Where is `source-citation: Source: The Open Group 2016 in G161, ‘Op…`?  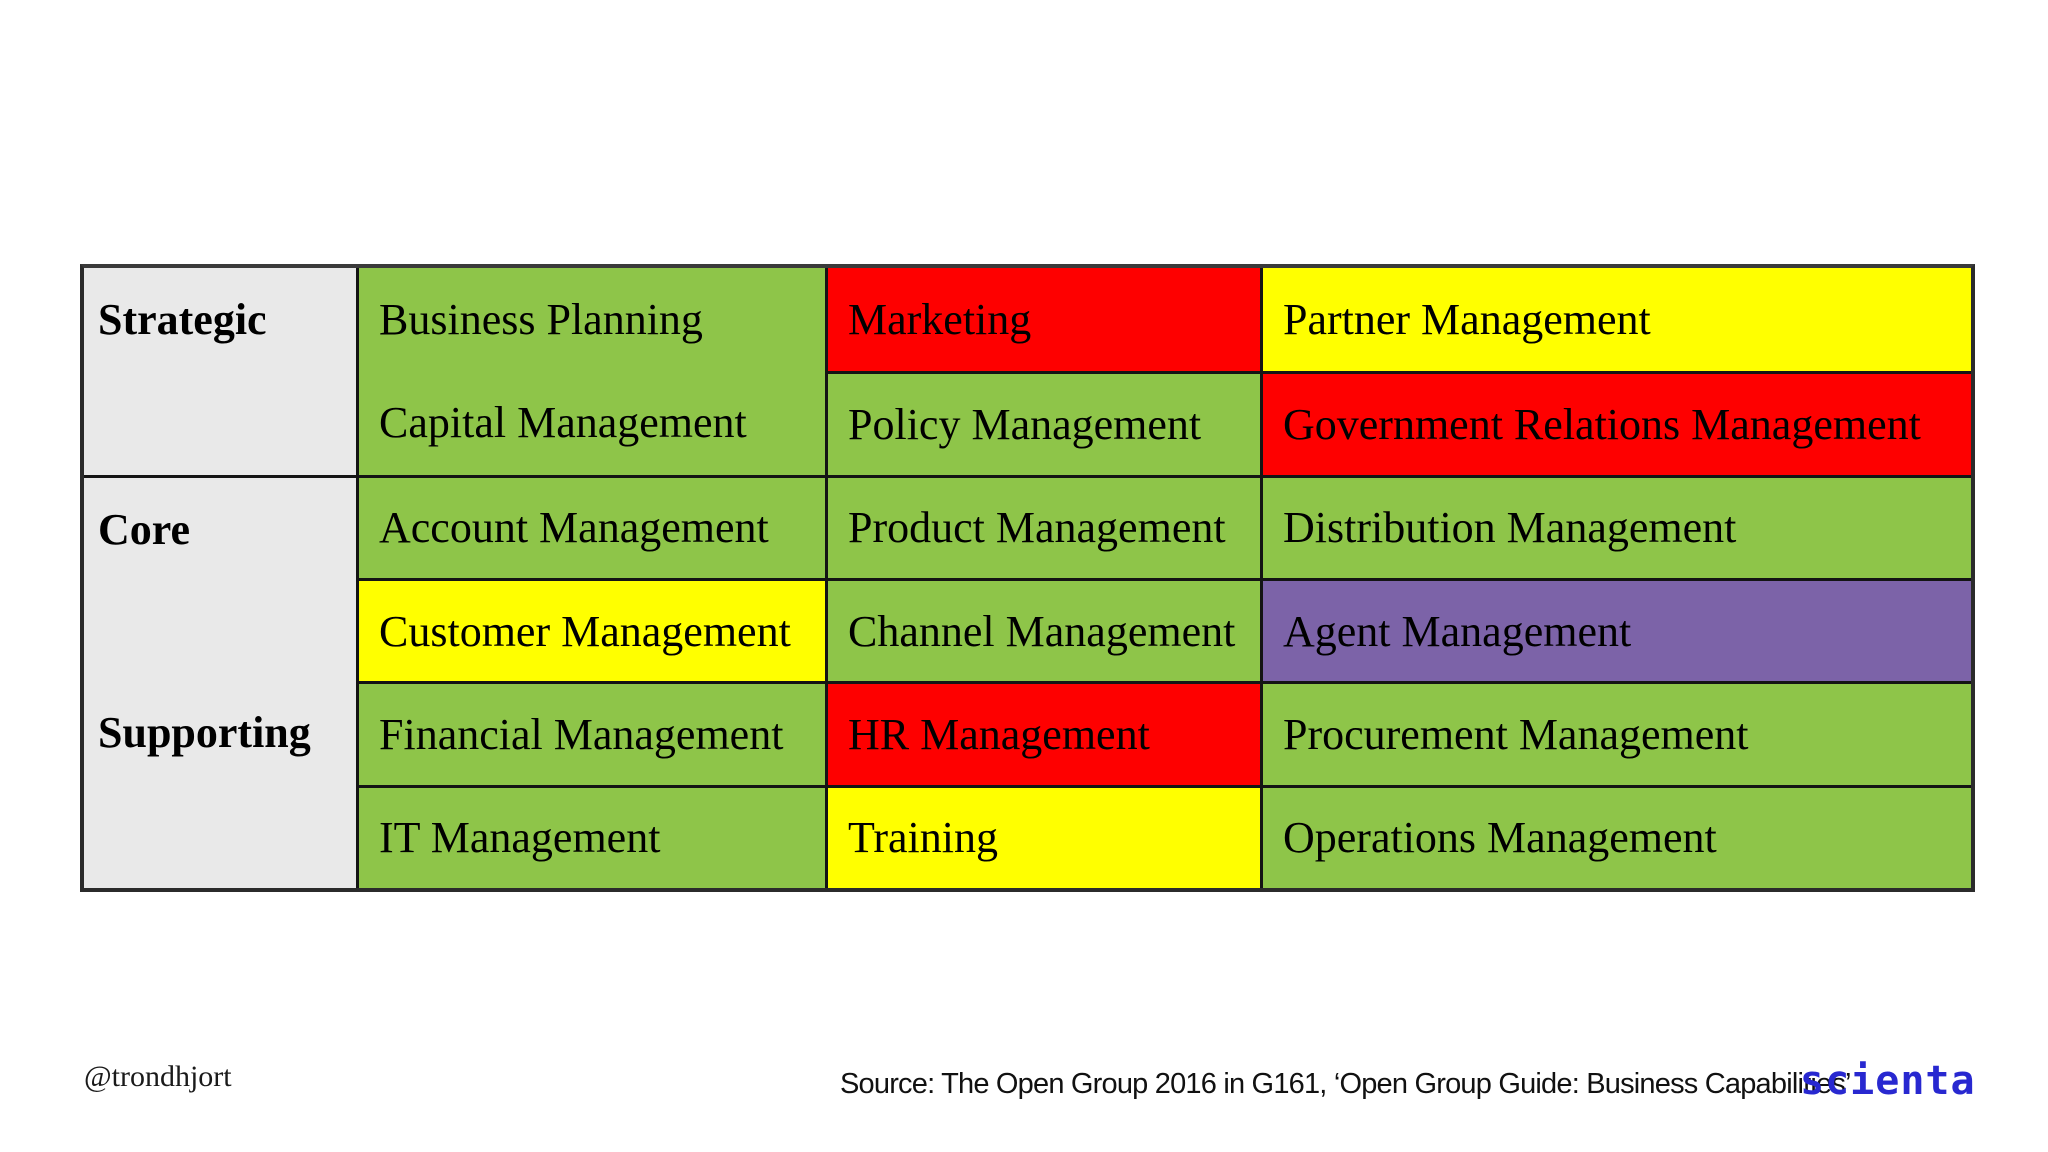 source-citation: Source: The Open Group 2016 in G161, ‘Op… is located at coordinates (1346, 1084).